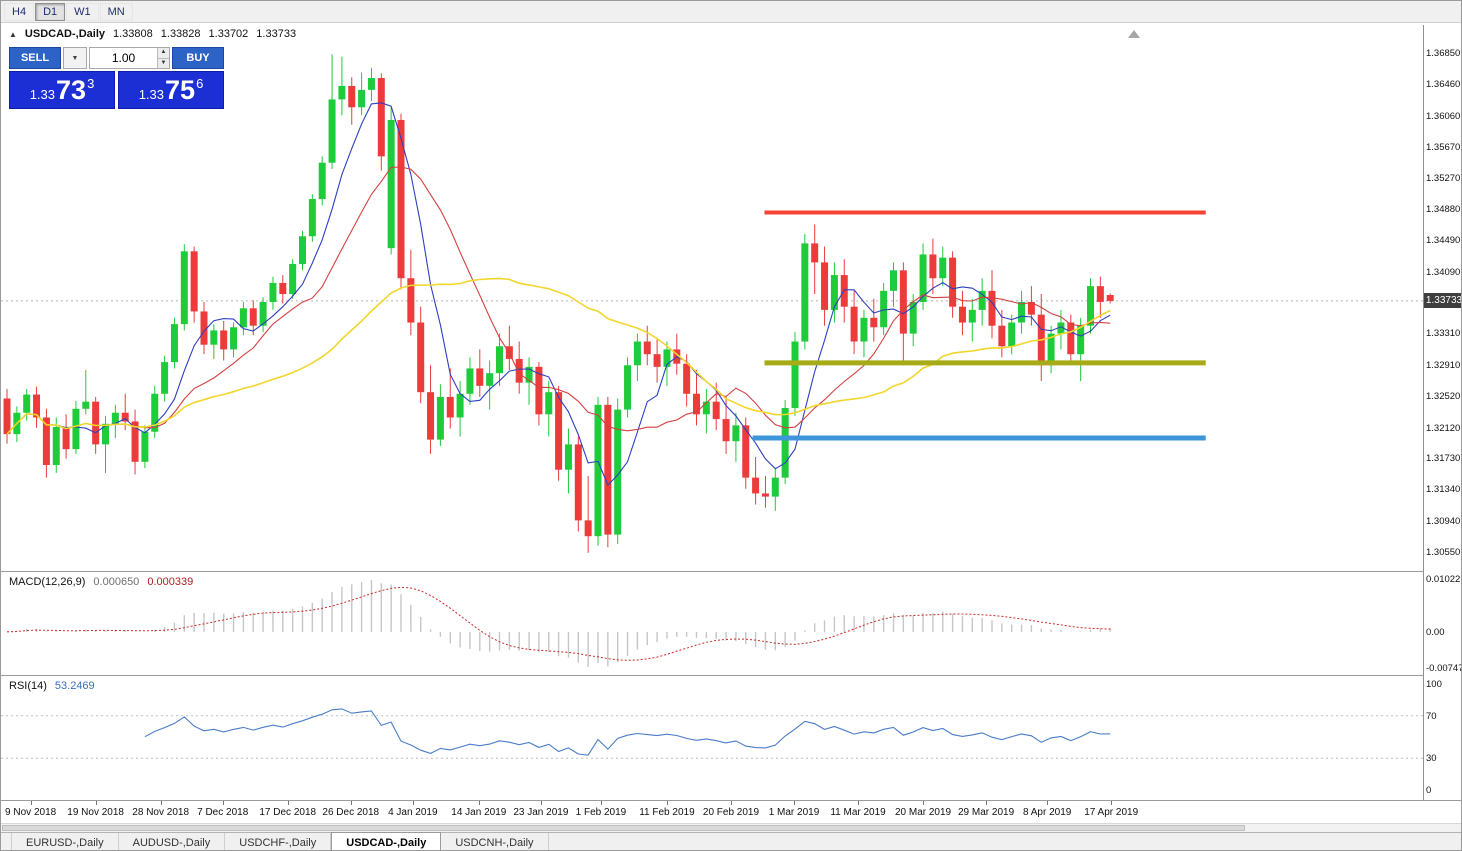 This screenshot has height=851, width=1462. I want to click on timeframe-button-mn: MN, so click(116, 11).